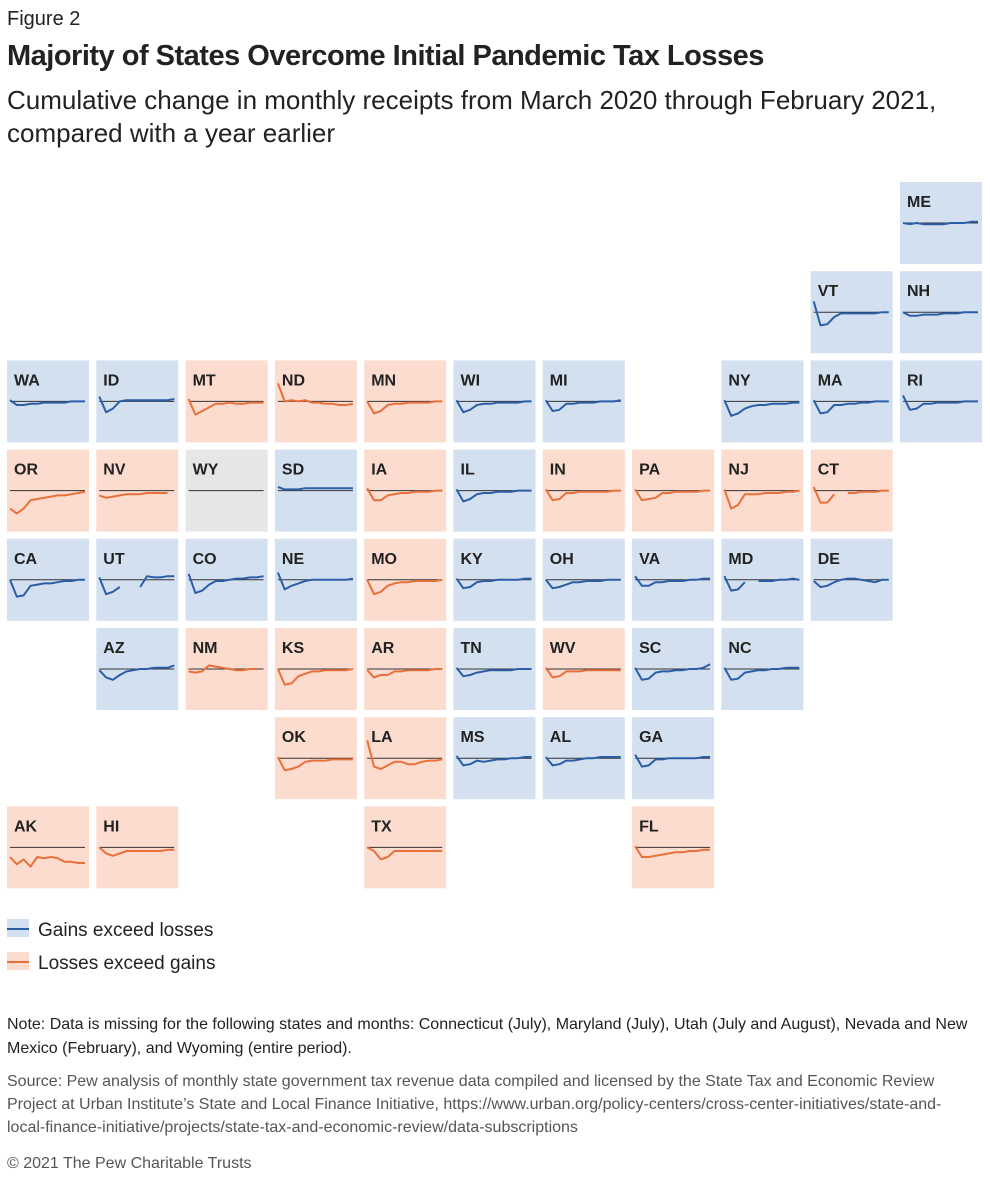  Describe the element at coordinates (649, 470) in the screenshot. I see `state-label: PA` at that location.